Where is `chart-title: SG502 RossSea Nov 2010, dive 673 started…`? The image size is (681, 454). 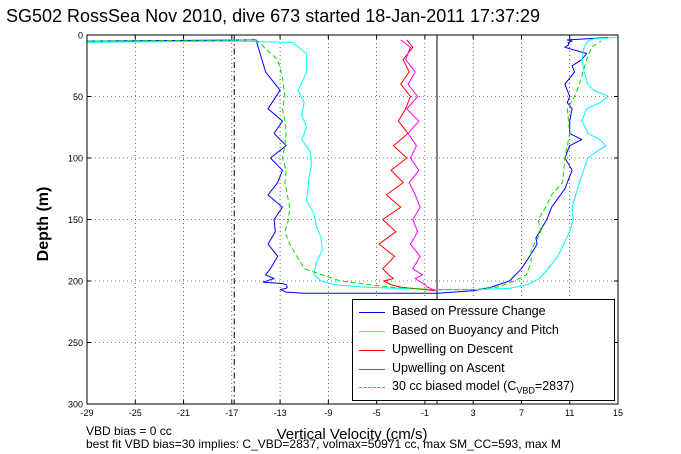 chart-title: SG502 RossSea Nov 2010, dive 673 started… is located at coordinates (273, 16).